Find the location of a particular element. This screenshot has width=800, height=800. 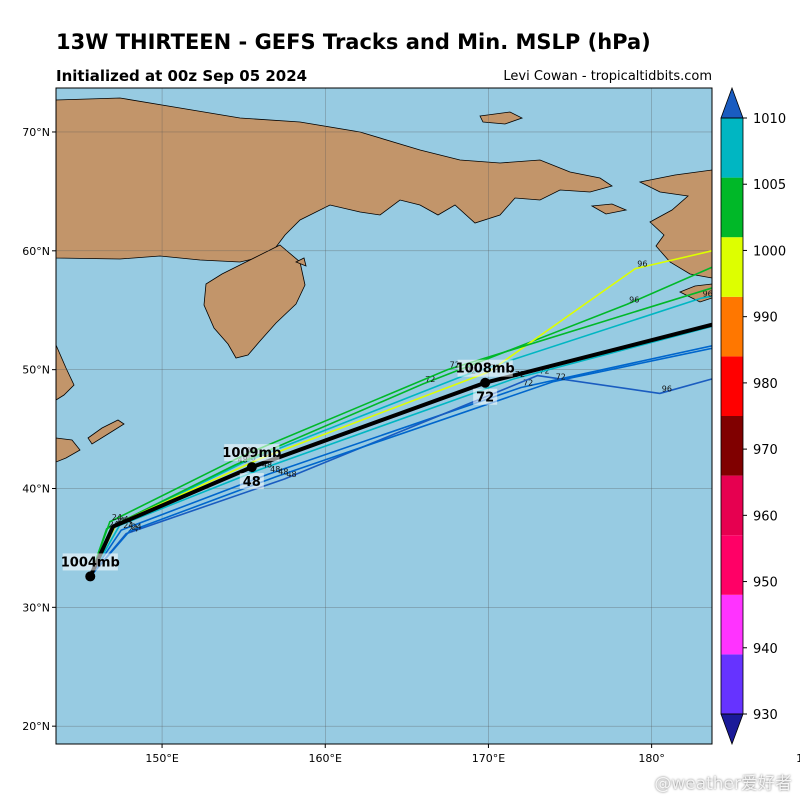

lat-tick-label: 30°N is located at coordinates (36, 607).